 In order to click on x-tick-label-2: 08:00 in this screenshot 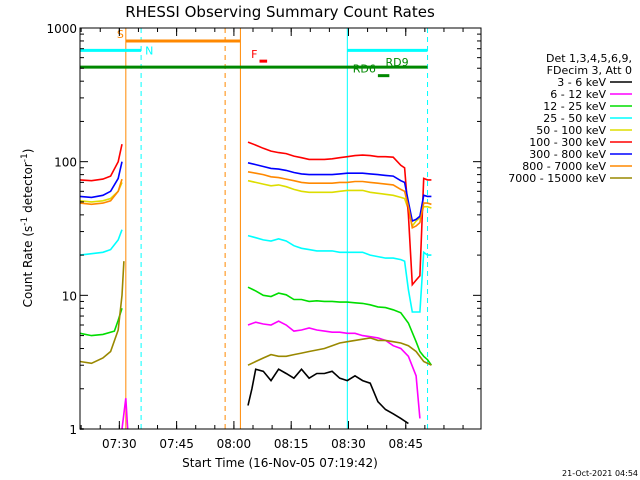, I will do `click(234, 444)`.